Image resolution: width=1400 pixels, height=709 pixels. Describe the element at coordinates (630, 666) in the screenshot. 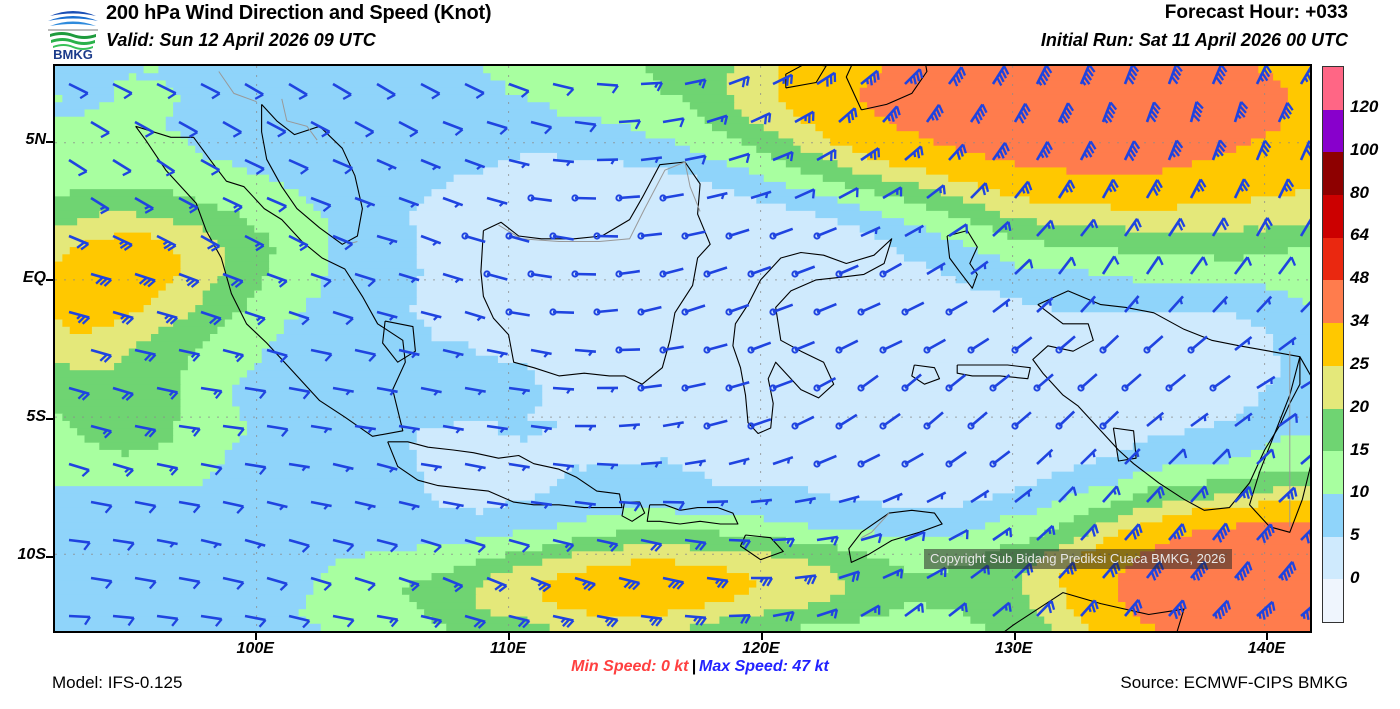

I see `min-speed-label: Min Speed: 0 kt` at that location.